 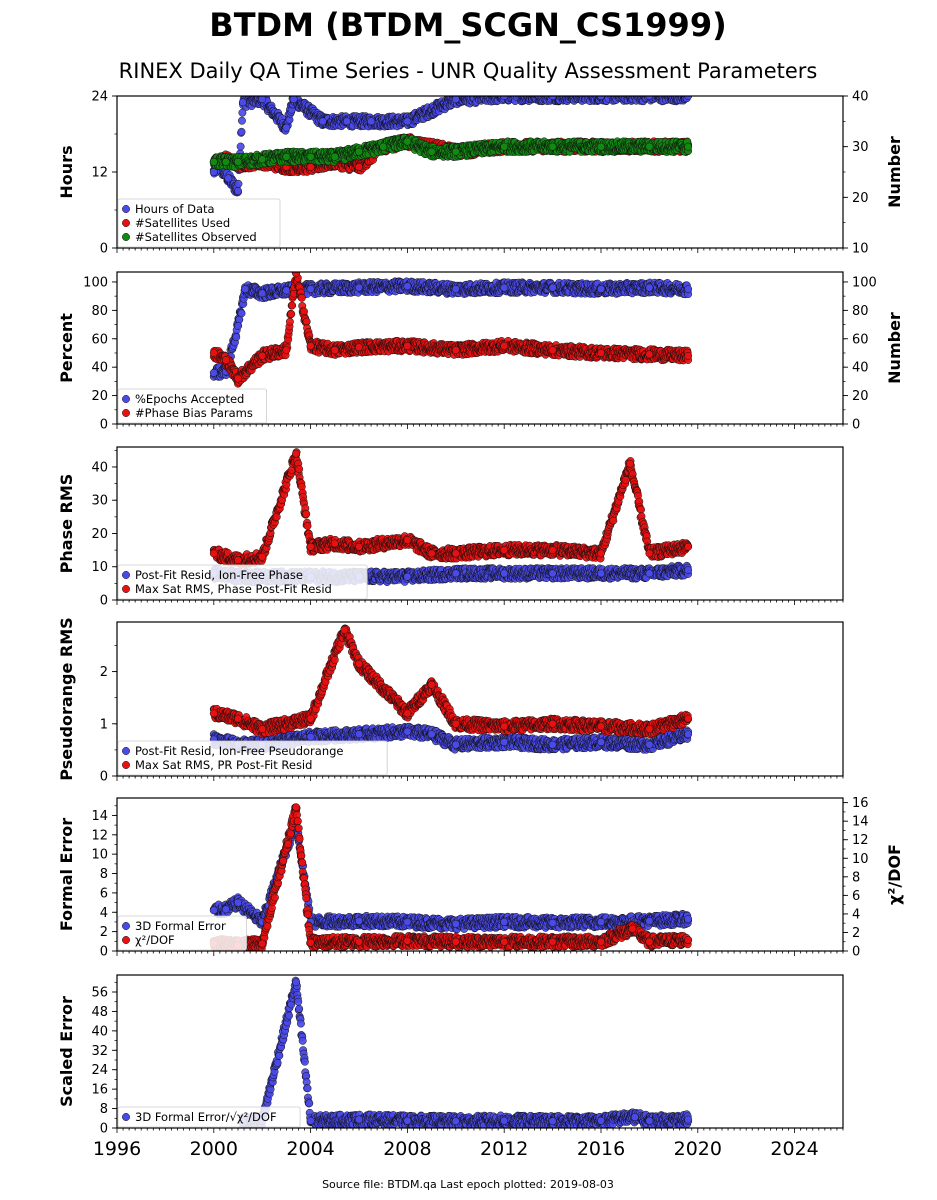 I want to click on y-tick-label-right: 0, so click(x=856, y=425).